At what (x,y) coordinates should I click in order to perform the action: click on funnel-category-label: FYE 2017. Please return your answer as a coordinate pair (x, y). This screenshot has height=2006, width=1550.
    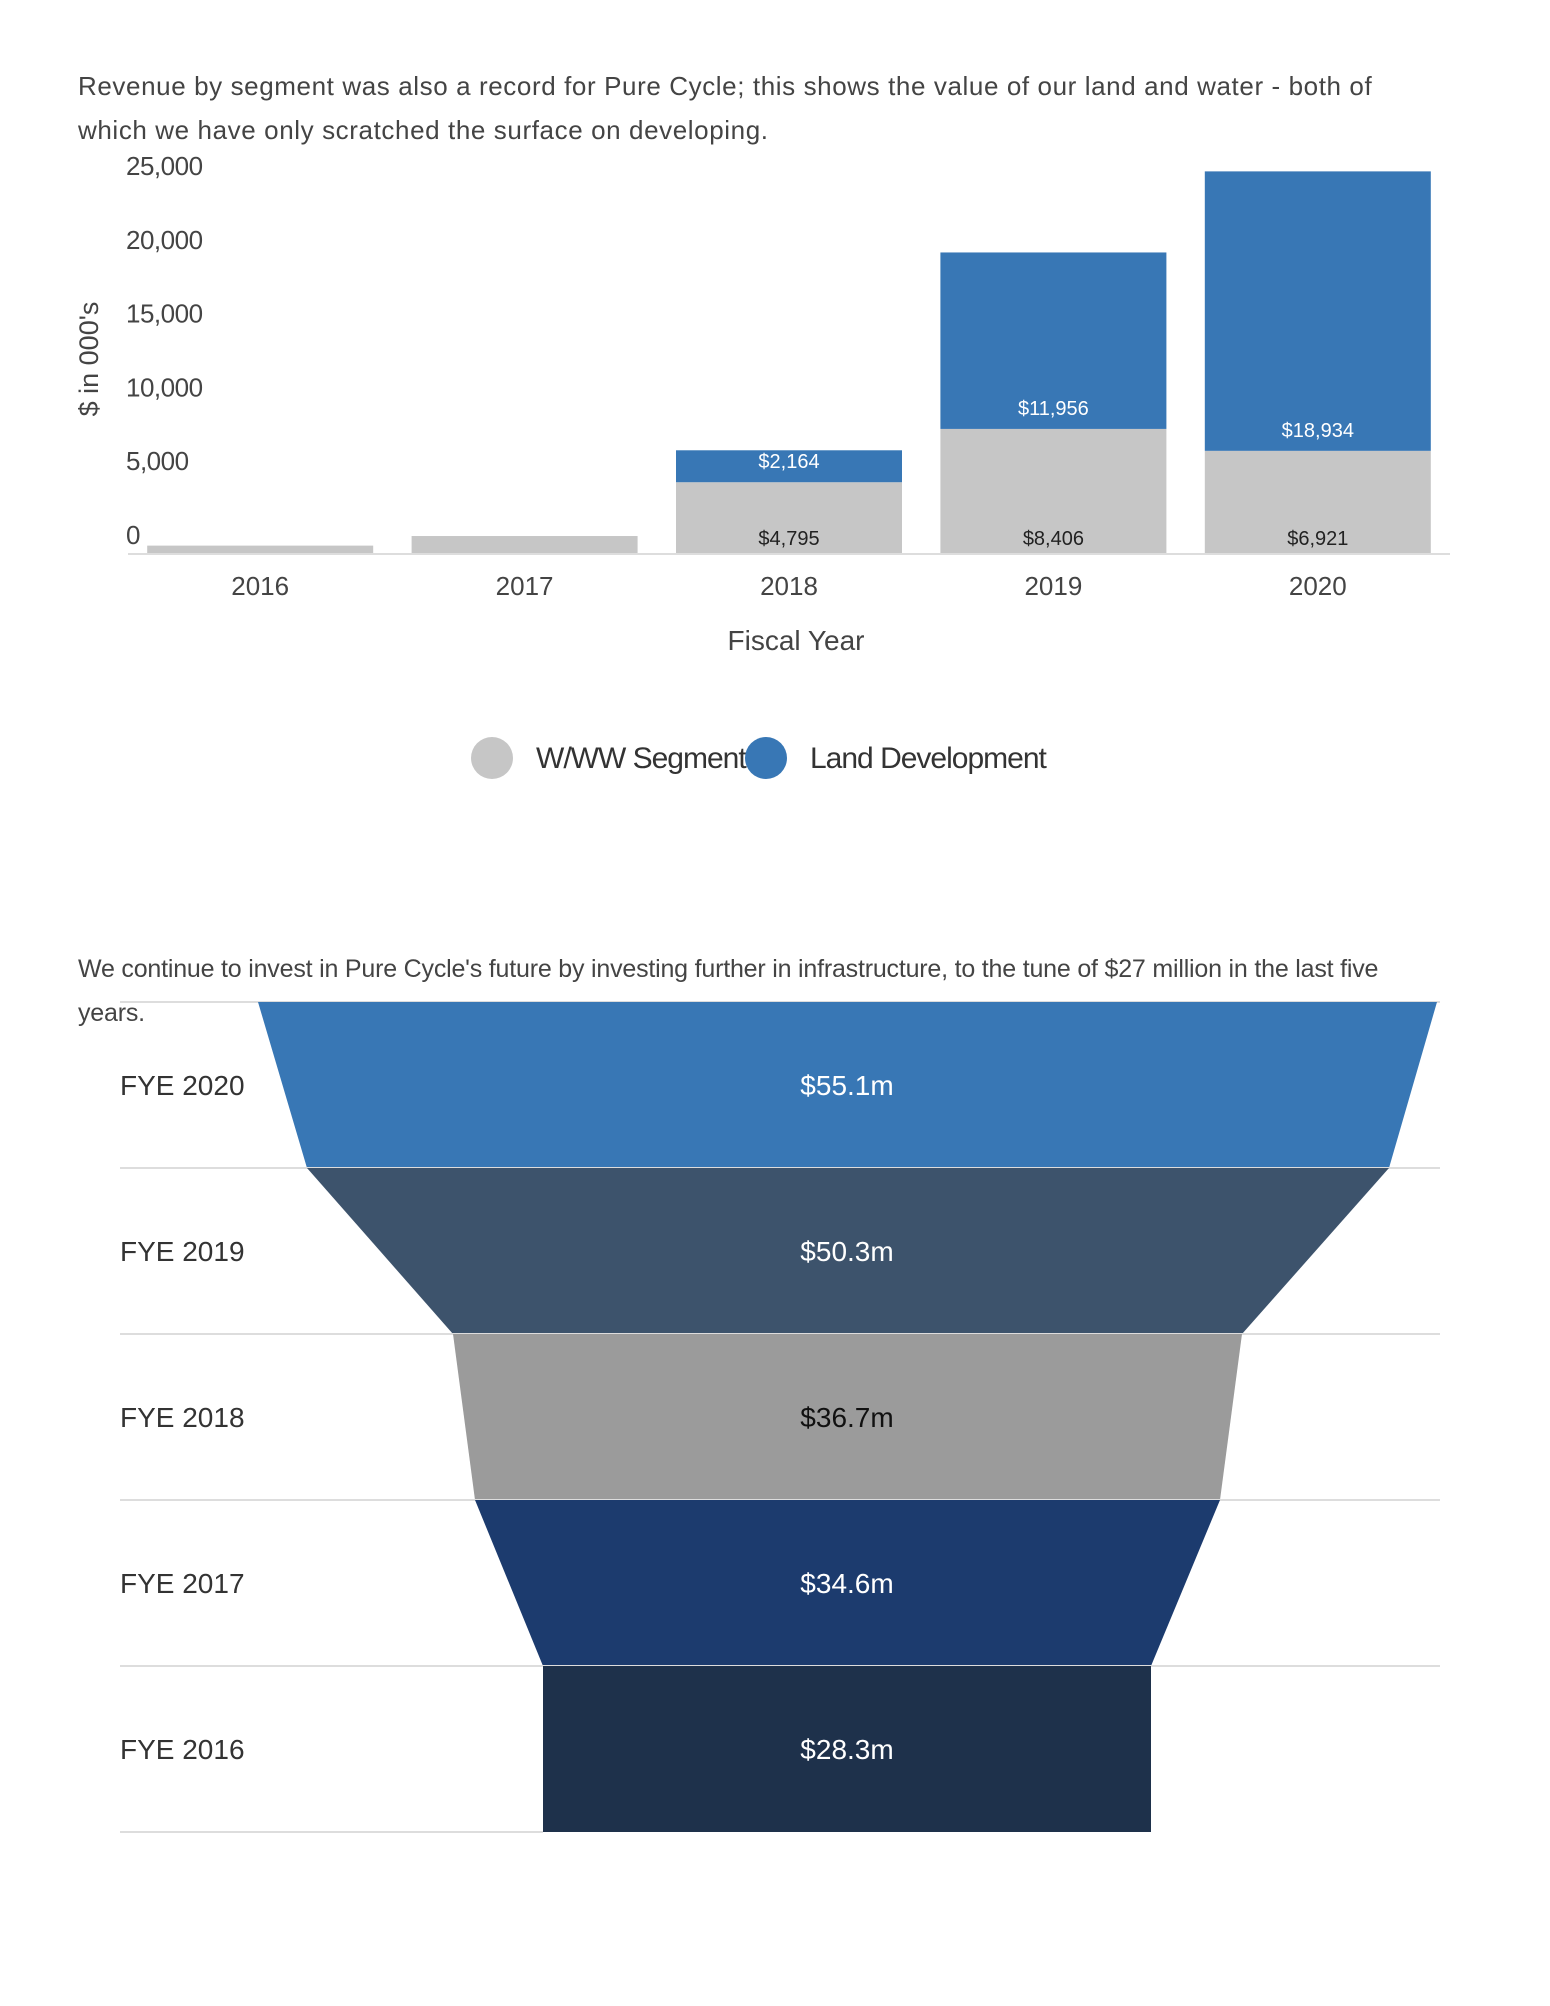
    Looking at the image, I should click on (182, 1583).